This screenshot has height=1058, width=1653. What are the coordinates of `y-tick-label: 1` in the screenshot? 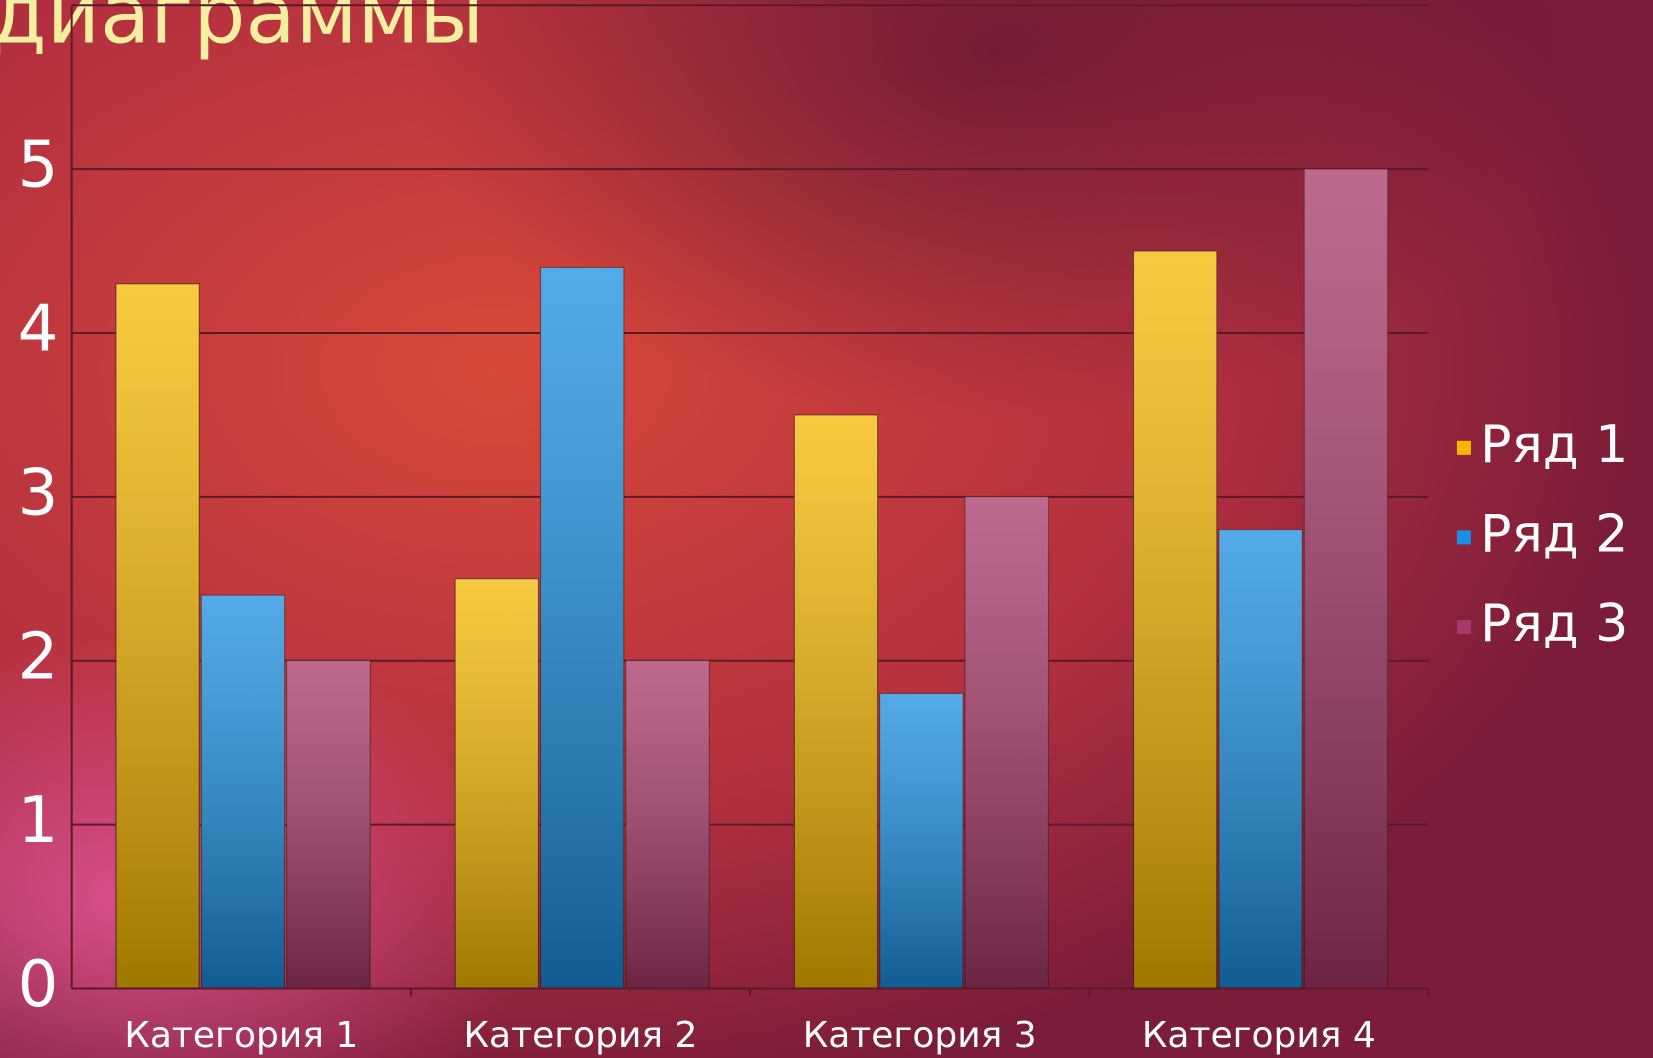 It's located at (38, 821).